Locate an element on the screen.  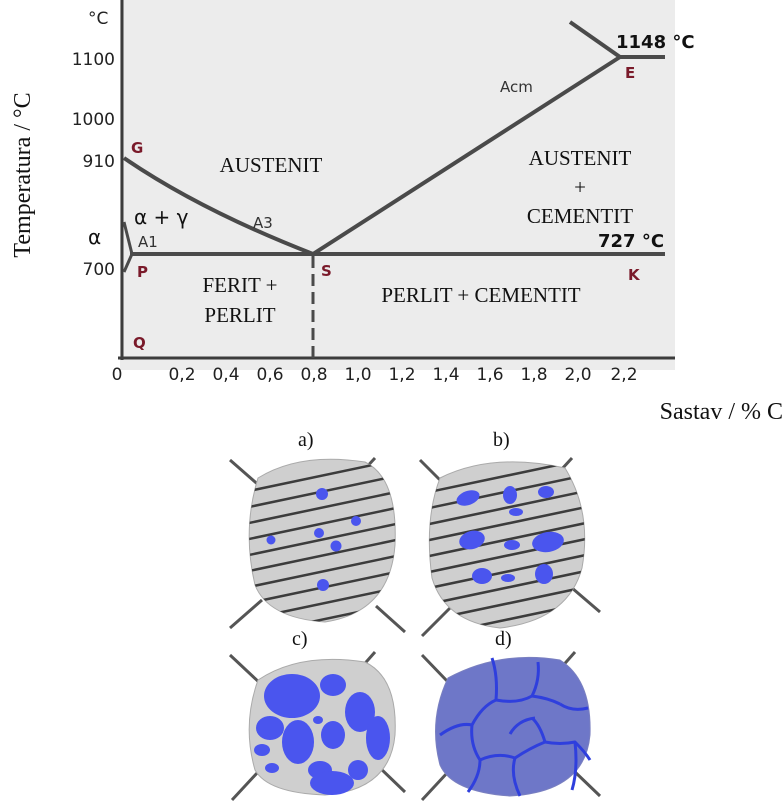
micrograph-label-b: b) is located at coordinates (501, 440).